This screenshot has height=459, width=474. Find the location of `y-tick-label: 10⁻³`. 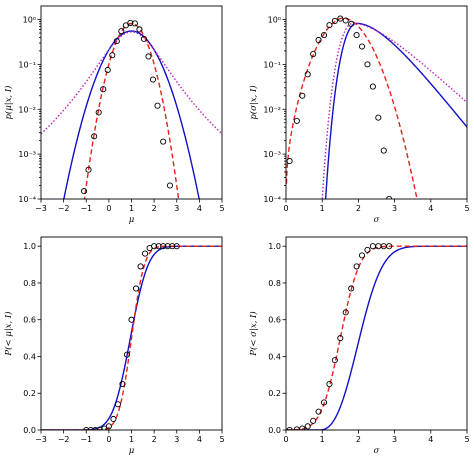

y-tick-label: 10⁻³ is located at coordinates (272, 154).